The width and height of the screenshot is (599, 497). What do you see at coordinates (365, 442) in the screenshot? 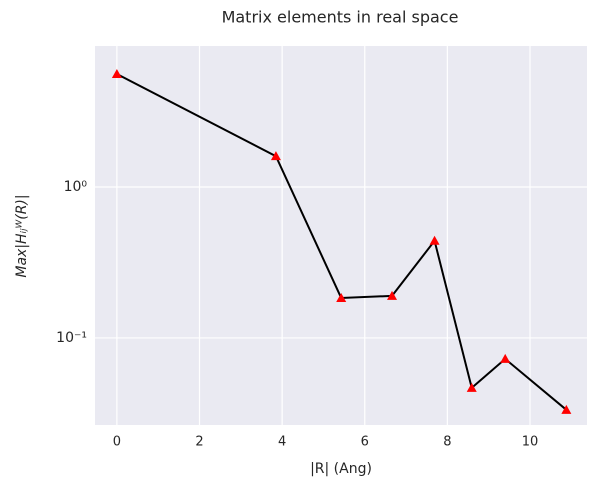
I see `x-tick-label: 6` at bounding box center [365, 442].